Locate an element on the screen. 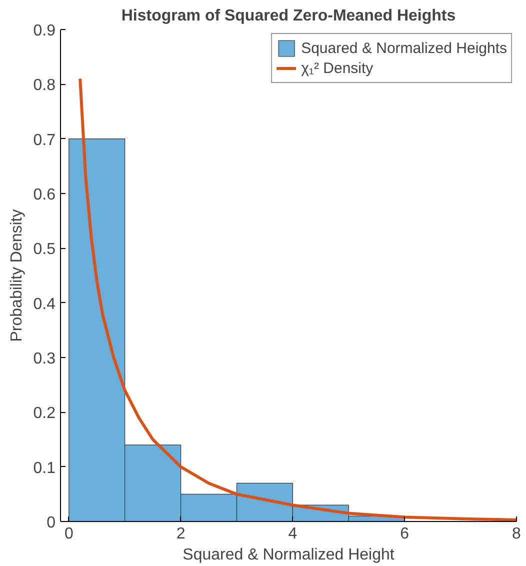 The width and height of the screenshot is (526, 566). chart-title: Histogram of Squared Zero-Meaned Heights is located at coordinates (288, 16).